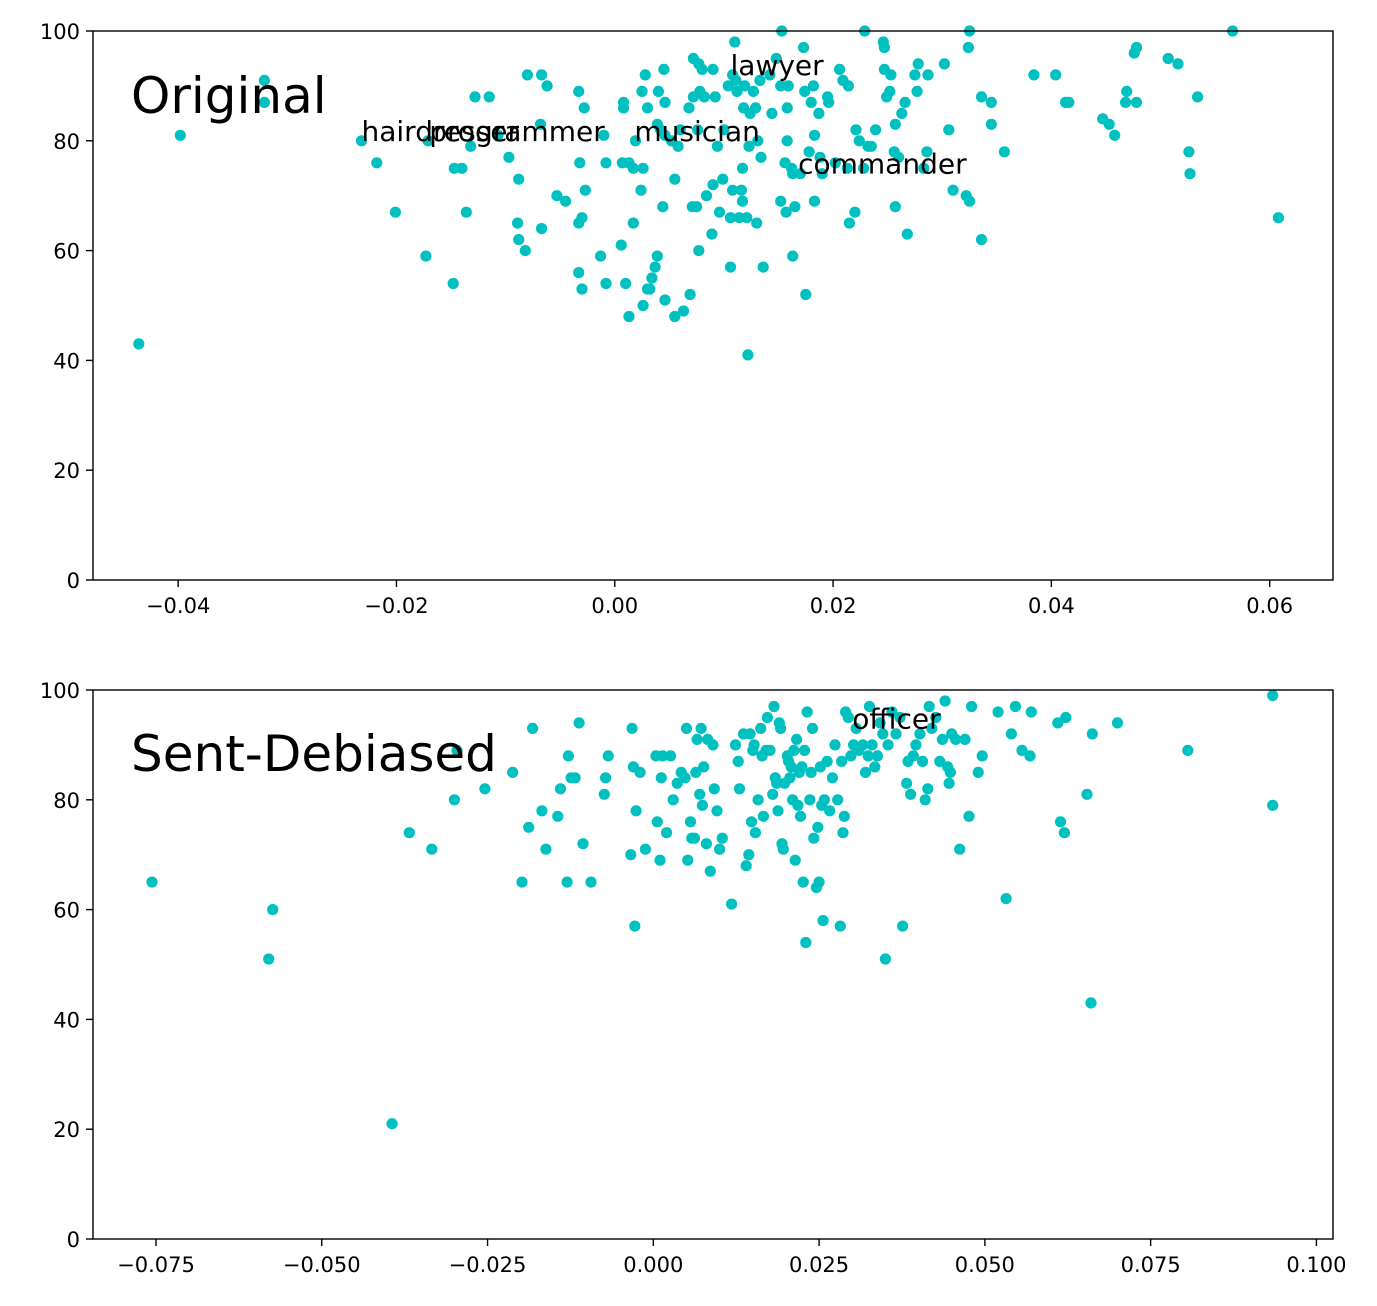 Image resolution: width=1377 pixels, height=1306 pixels. I want to click on x-tick-label: 0.075, so click(1151, 1265).